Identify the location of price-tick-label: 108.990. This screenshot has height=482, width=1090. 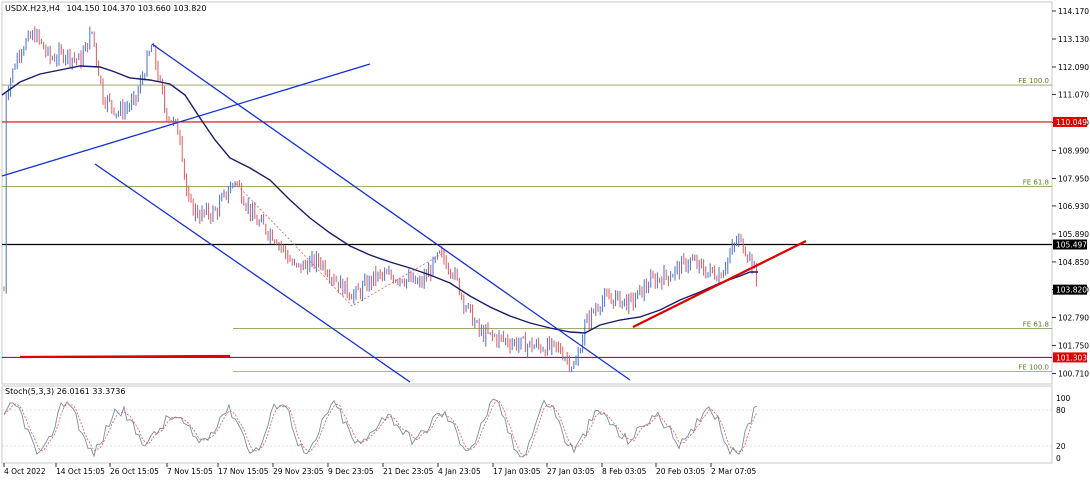
(1073, 150).